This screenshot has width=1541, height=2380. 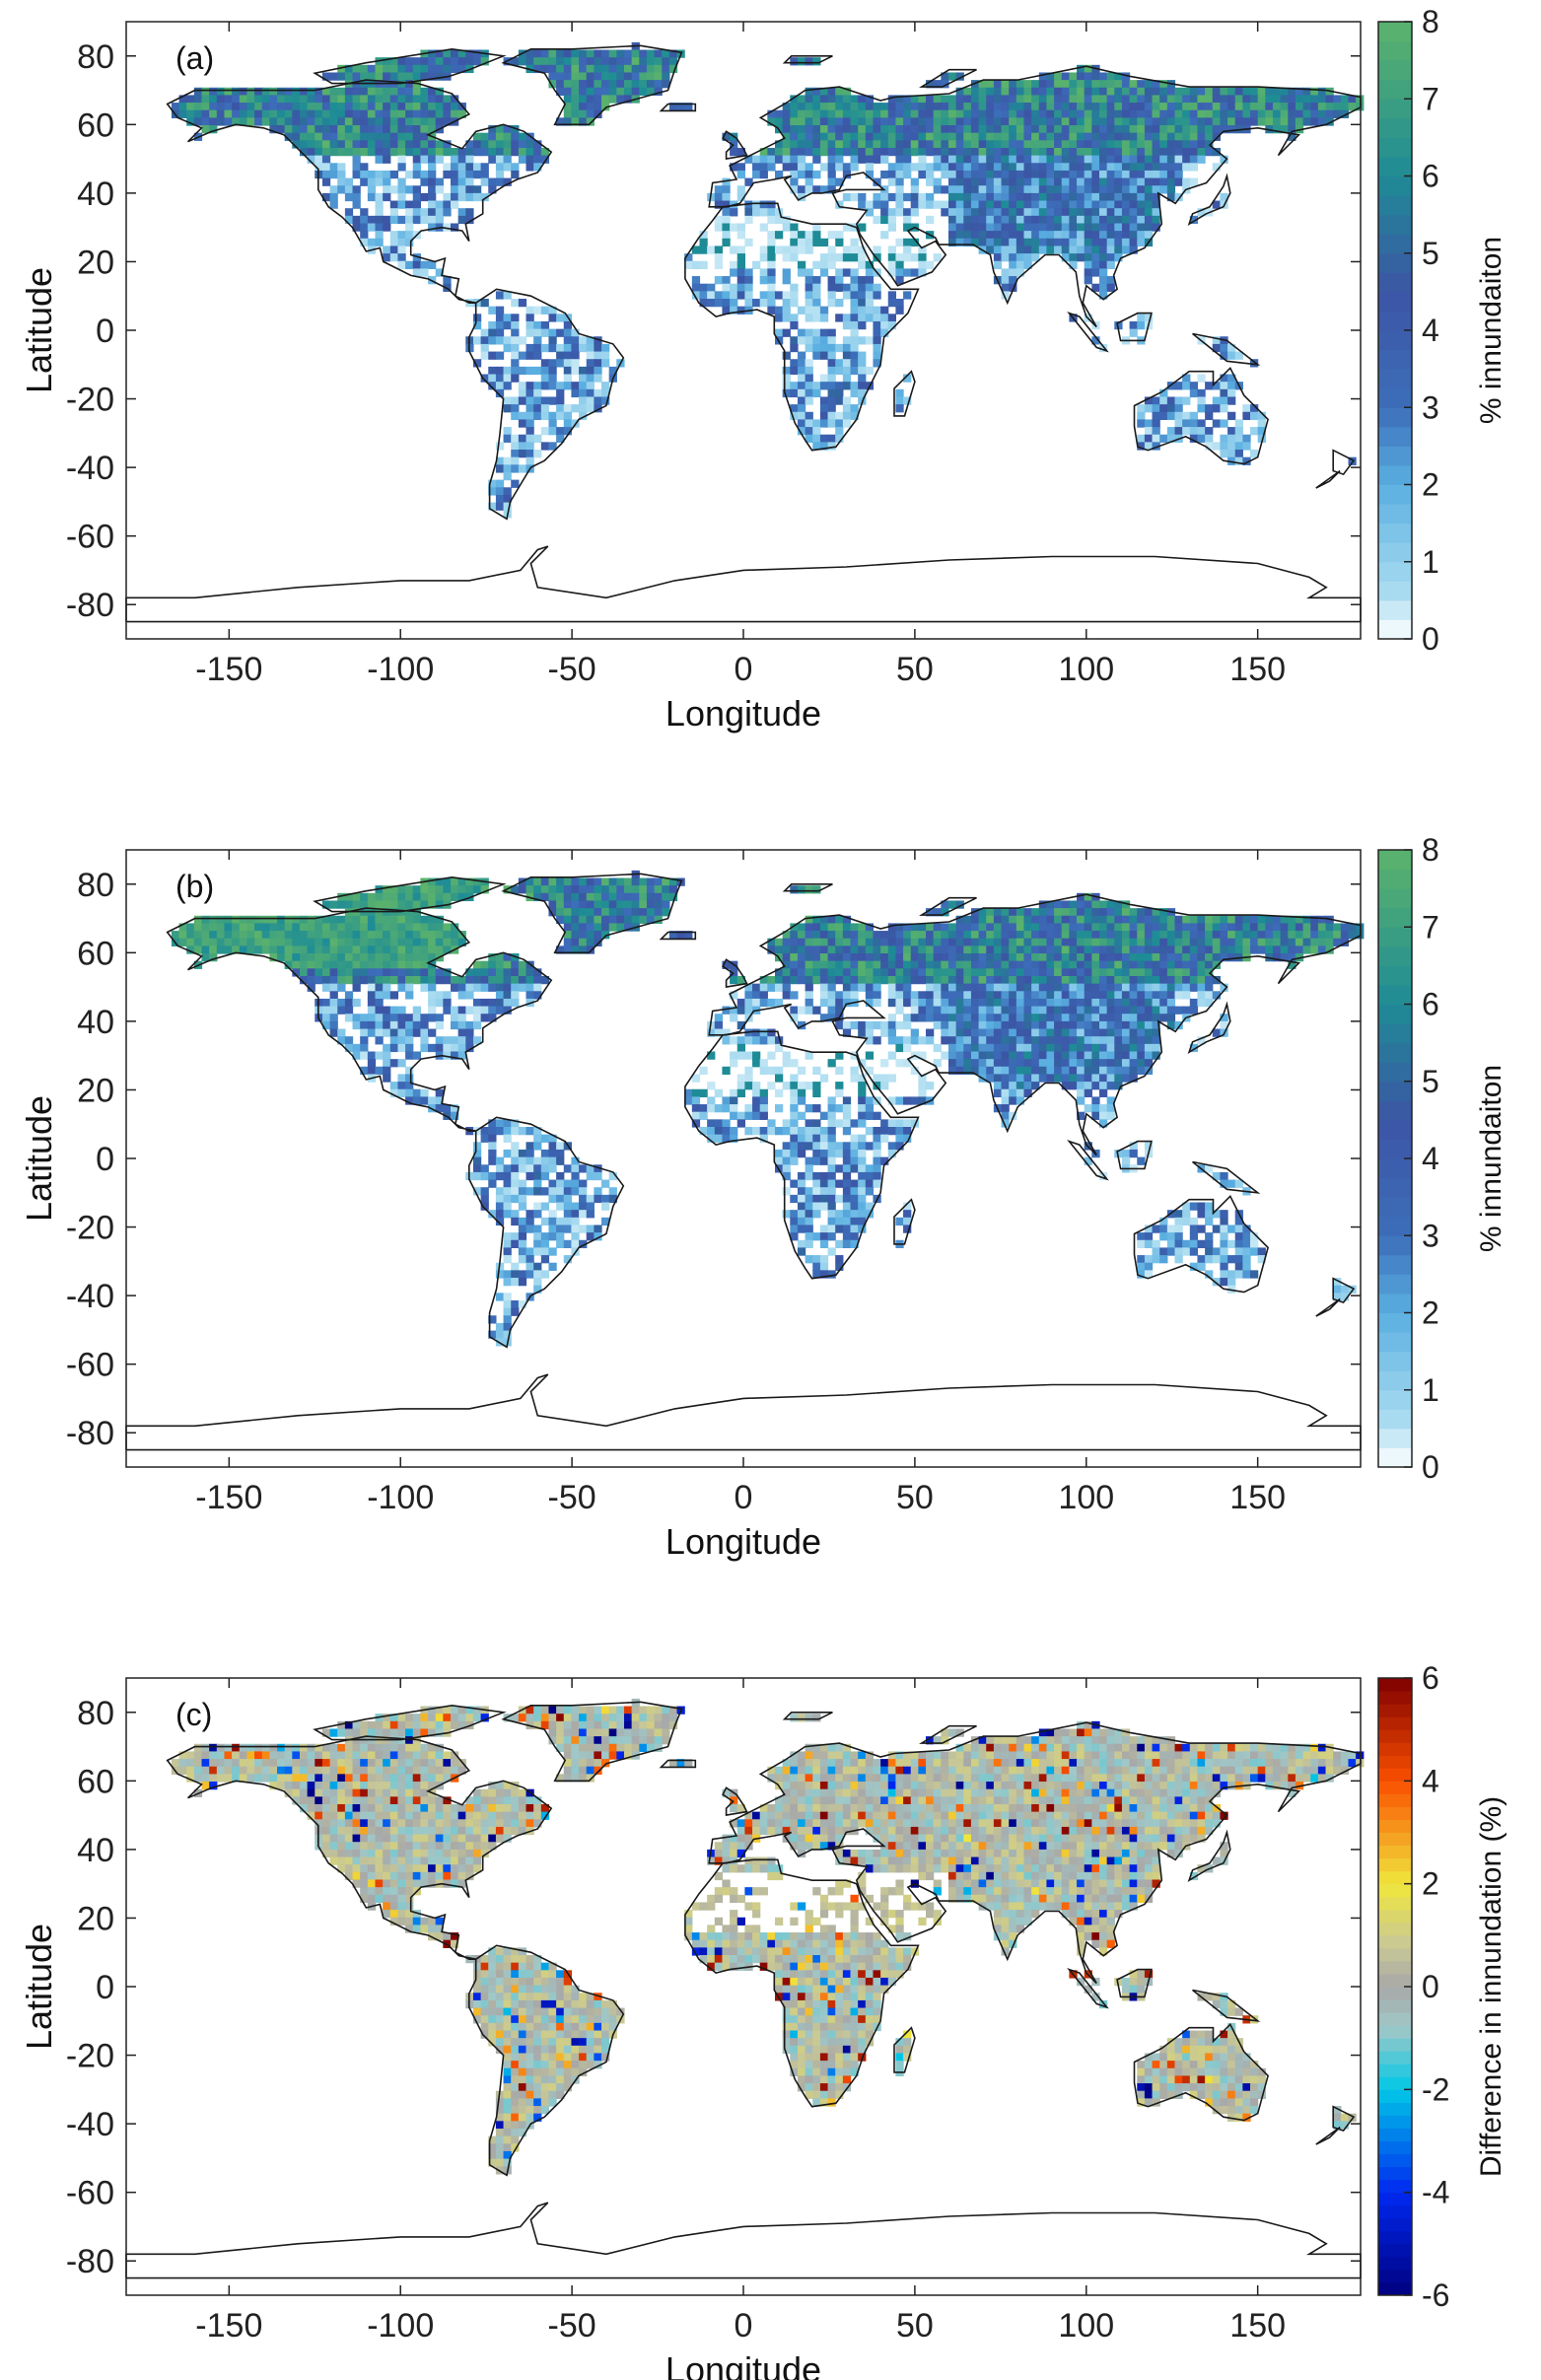 I want to click on panel-label: (a), so click(x=194, y=58).